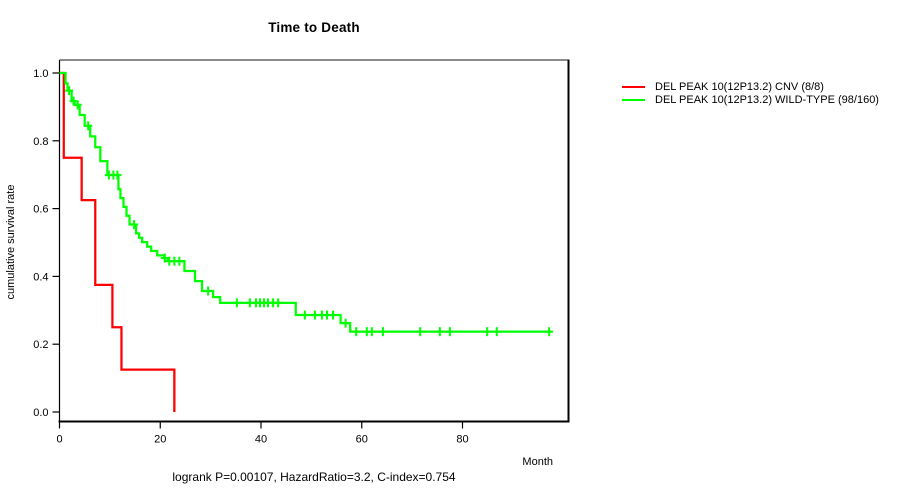 The width and height of the screenshot is (900, 500). I want to click on x-tick-label: 40, so click(261, 440).